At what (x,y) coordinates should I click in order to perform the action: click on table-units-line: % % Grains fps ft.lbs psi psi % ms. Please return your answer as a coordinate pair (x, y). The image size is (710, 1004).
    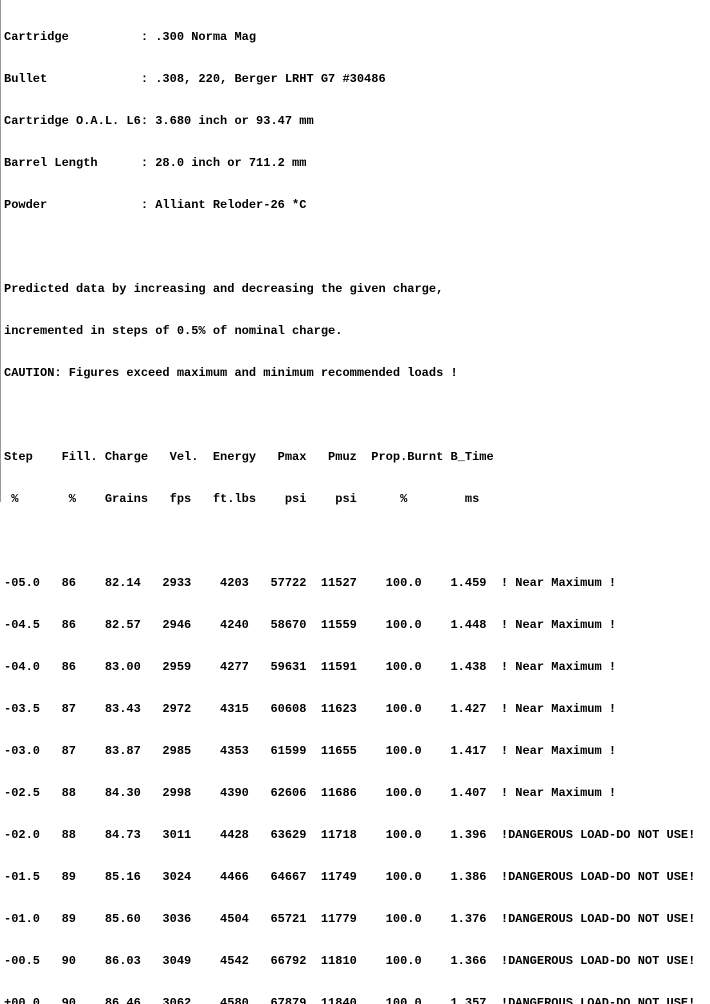
    Looking at the image, I should click on (242, 499).